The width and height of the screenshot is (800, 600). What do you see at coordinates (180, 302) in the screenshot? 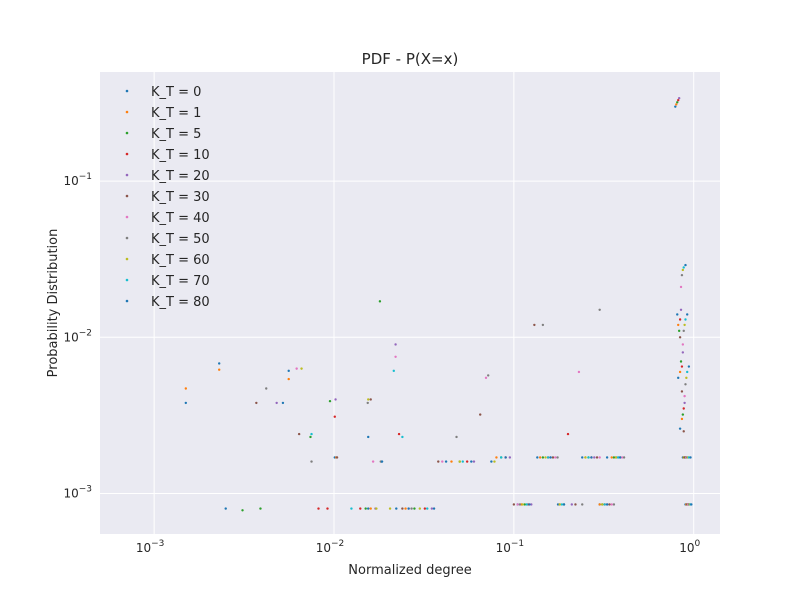
I see `legend-label: K_T = 80` at bounding box center [180, 302].